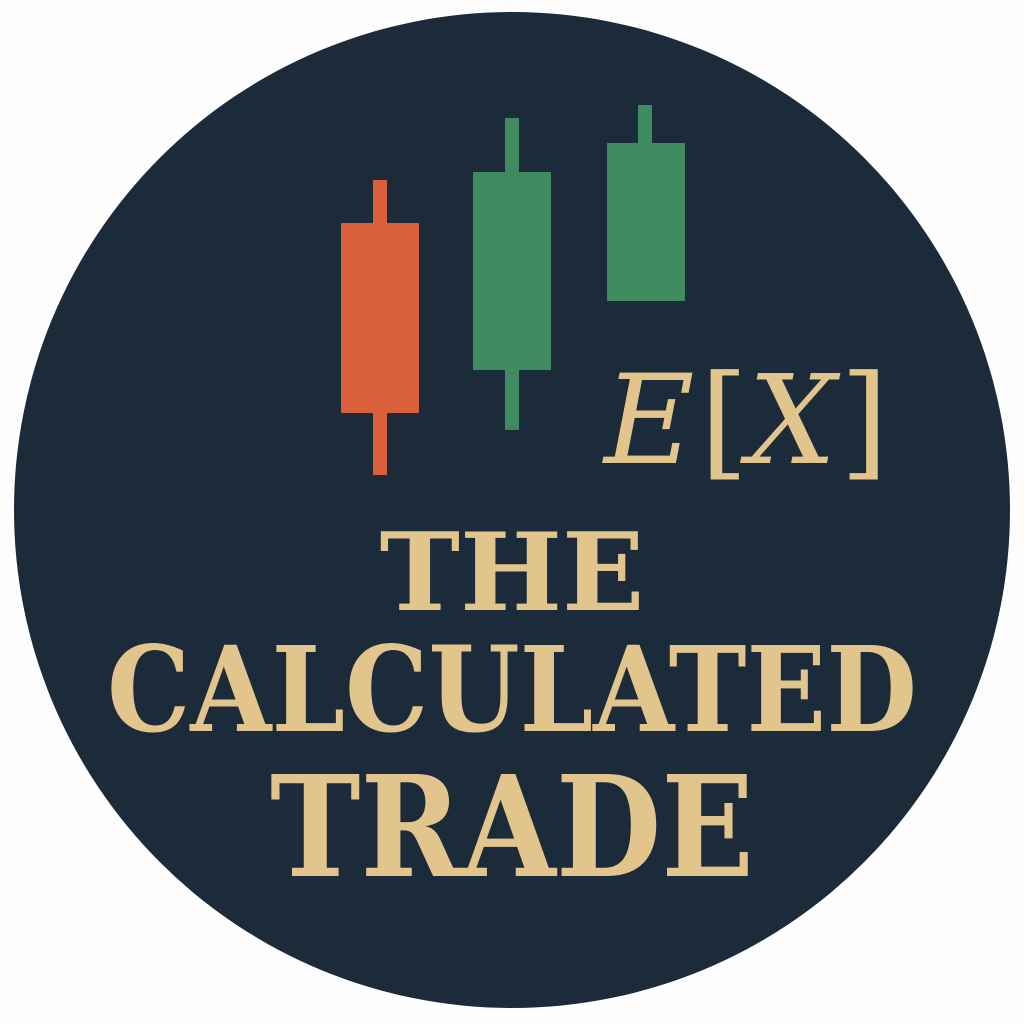 The image size is (1024, 1024). I want to click on expectation-variable: X, so click(790, 421).